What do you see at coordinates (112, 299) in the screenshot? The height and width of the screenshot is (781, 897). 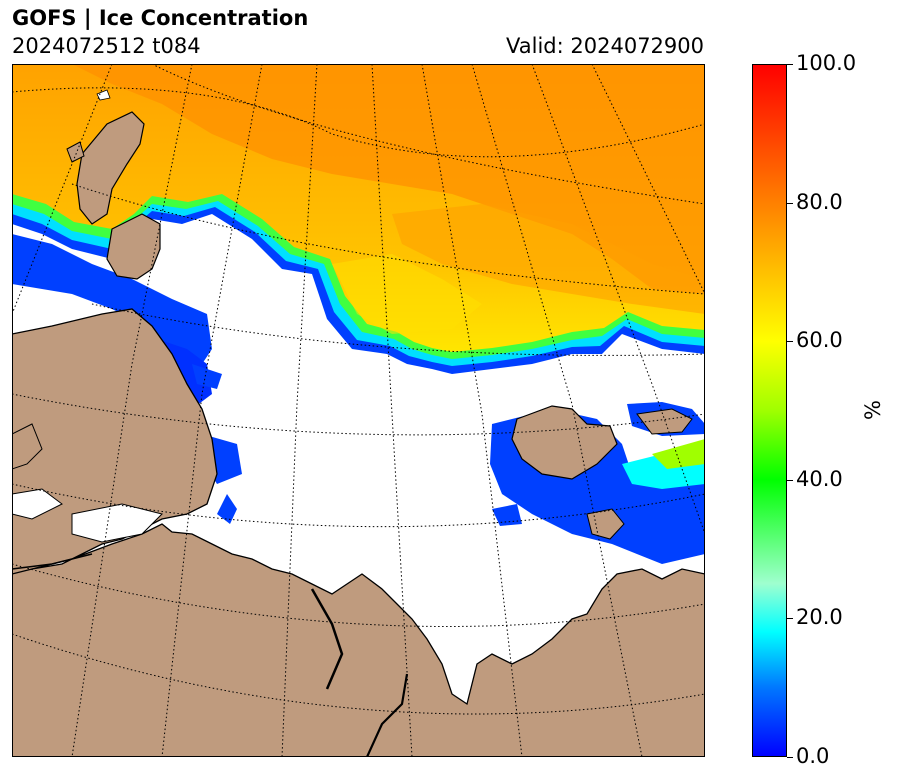 I see `ice-west-blue` at bounding box center [112, 299].